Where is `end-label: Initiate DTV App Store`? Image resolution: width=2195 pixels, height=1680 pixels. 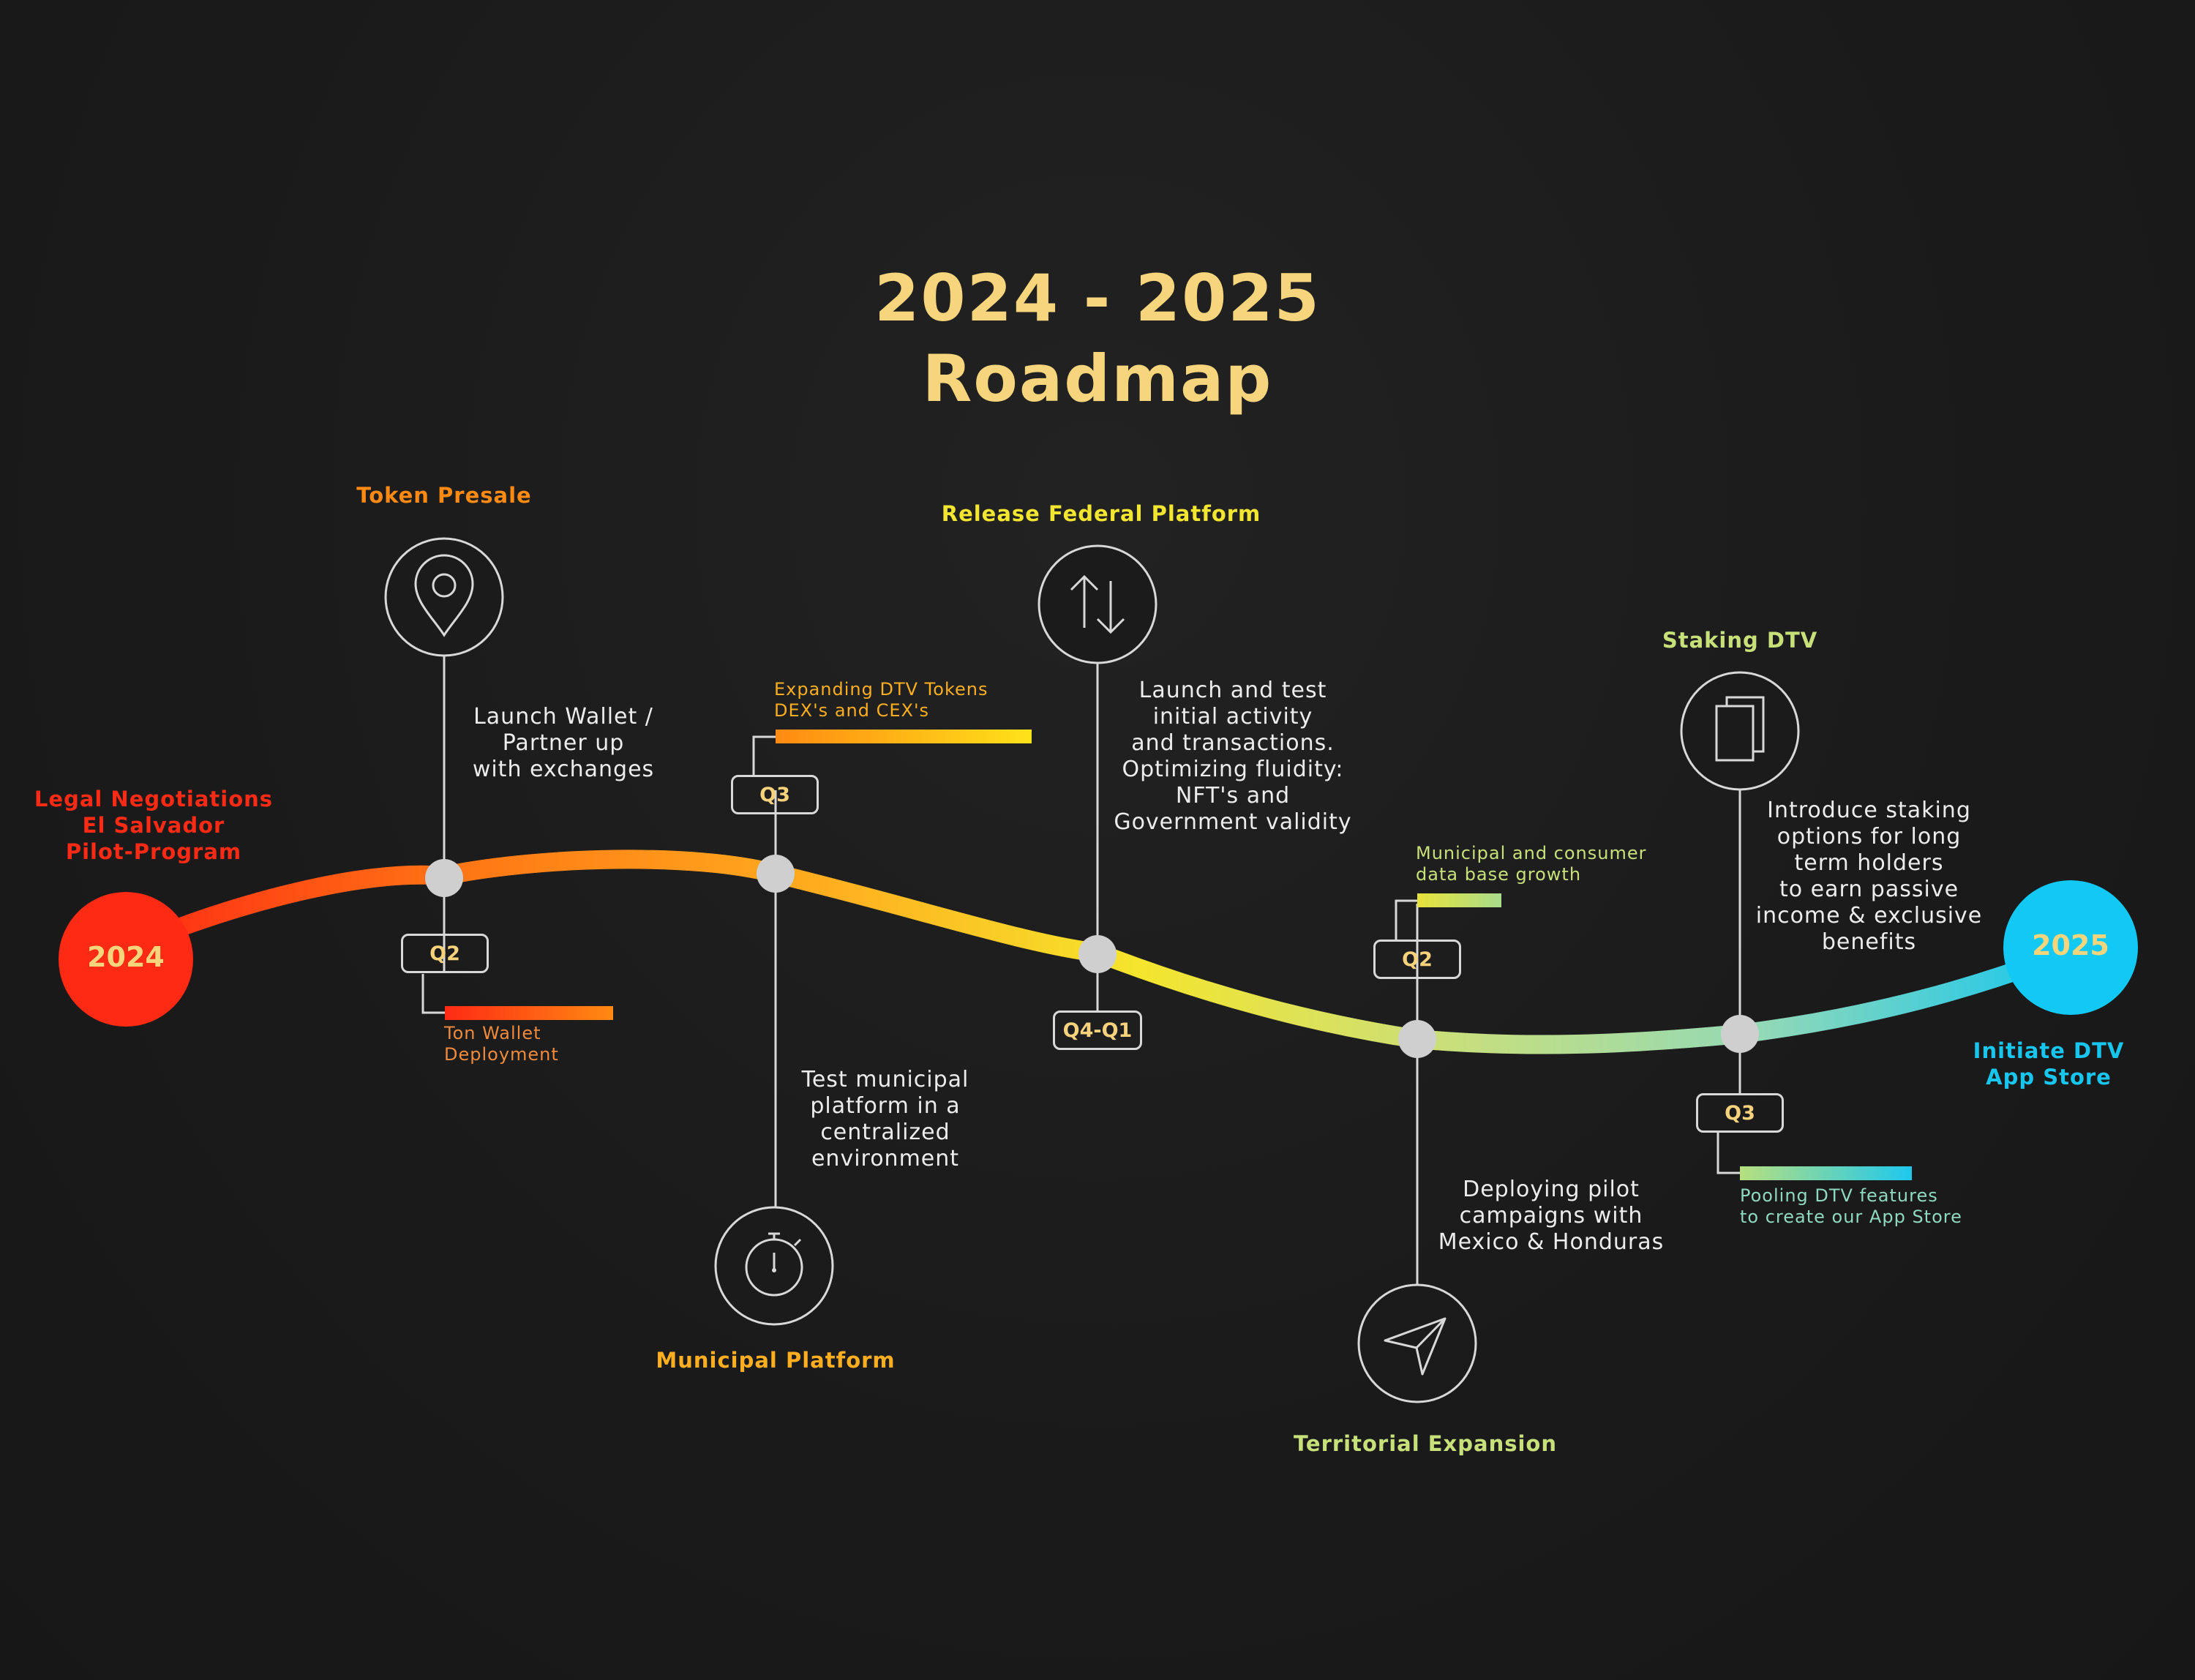
end-label: Initiate DTV App Store is located at coordinates (2049, 1064).